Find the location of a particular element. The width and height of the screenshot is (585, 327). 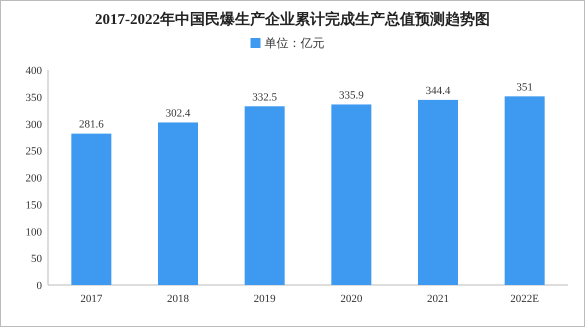

y-tick-label: 250 is located at coordinates (34, 152).